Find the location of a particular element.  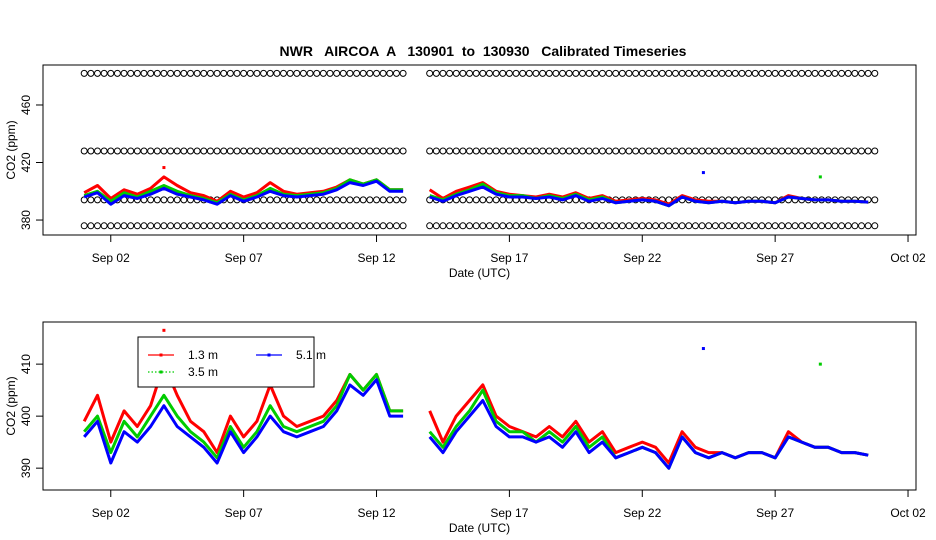

x-axis-label: Date (UTC) is located at coordinates (479, 528).